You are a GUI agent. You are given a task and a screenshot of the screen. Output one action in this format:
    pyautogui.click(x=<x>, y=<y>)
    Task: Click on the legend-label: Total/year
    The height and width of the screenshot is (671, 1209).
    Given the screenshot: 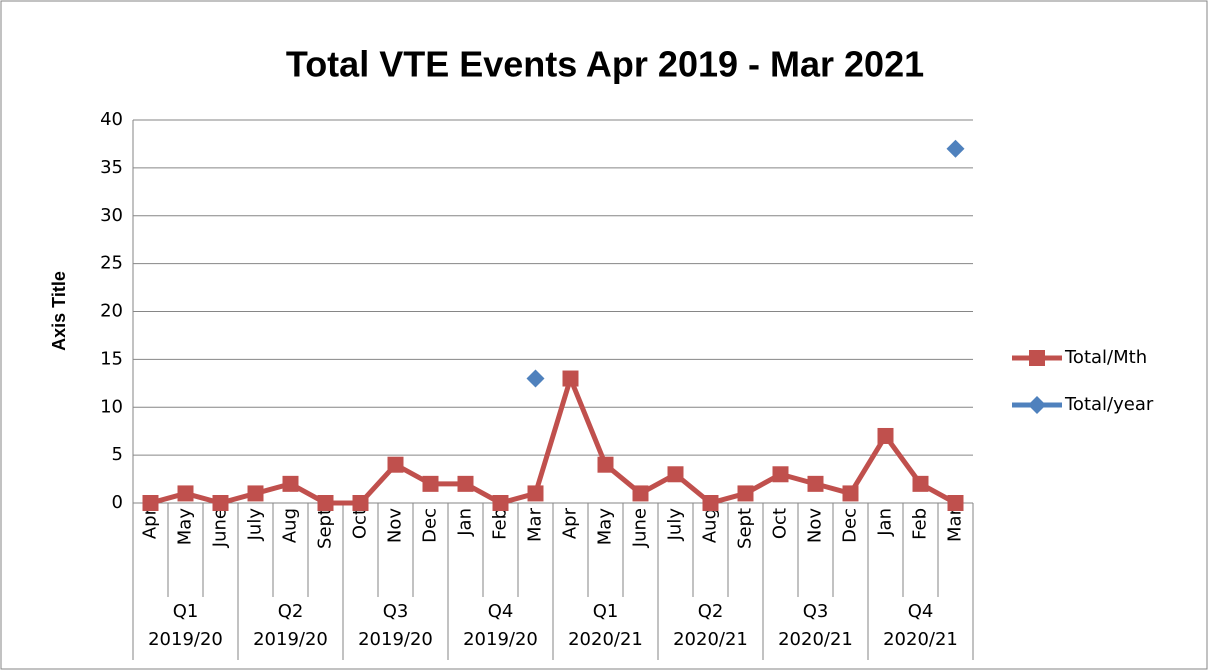 What is the action you would take?
    pyautogui.click(x=1109, y=404)
    